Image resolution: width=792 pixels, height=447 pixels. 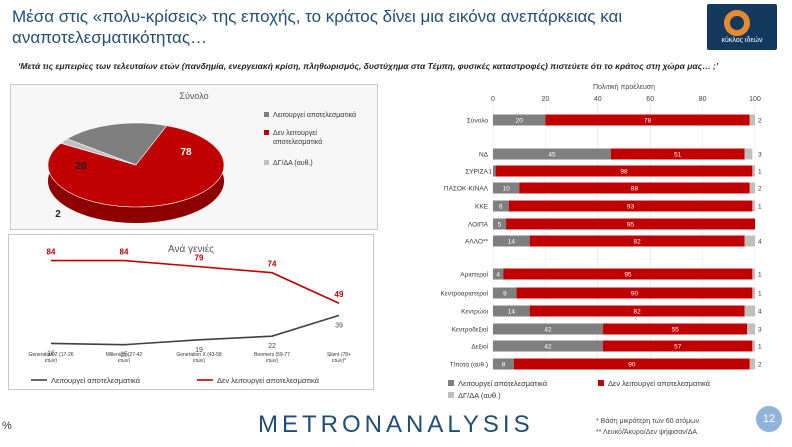 I want to click on line-tick-label: Silent (78+ ετών)*, so click(x=339, y=358).